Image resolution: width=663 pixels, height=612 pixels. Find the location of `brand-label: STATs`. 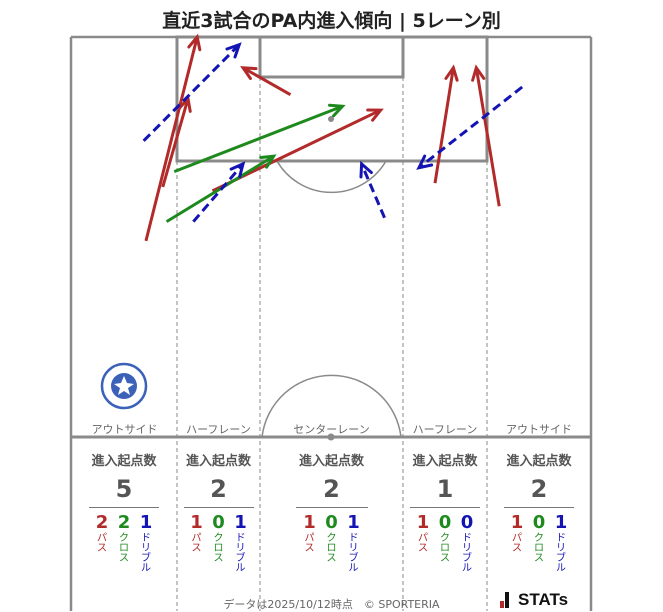

brand-label: STATs is located at coordinates (543, 599).